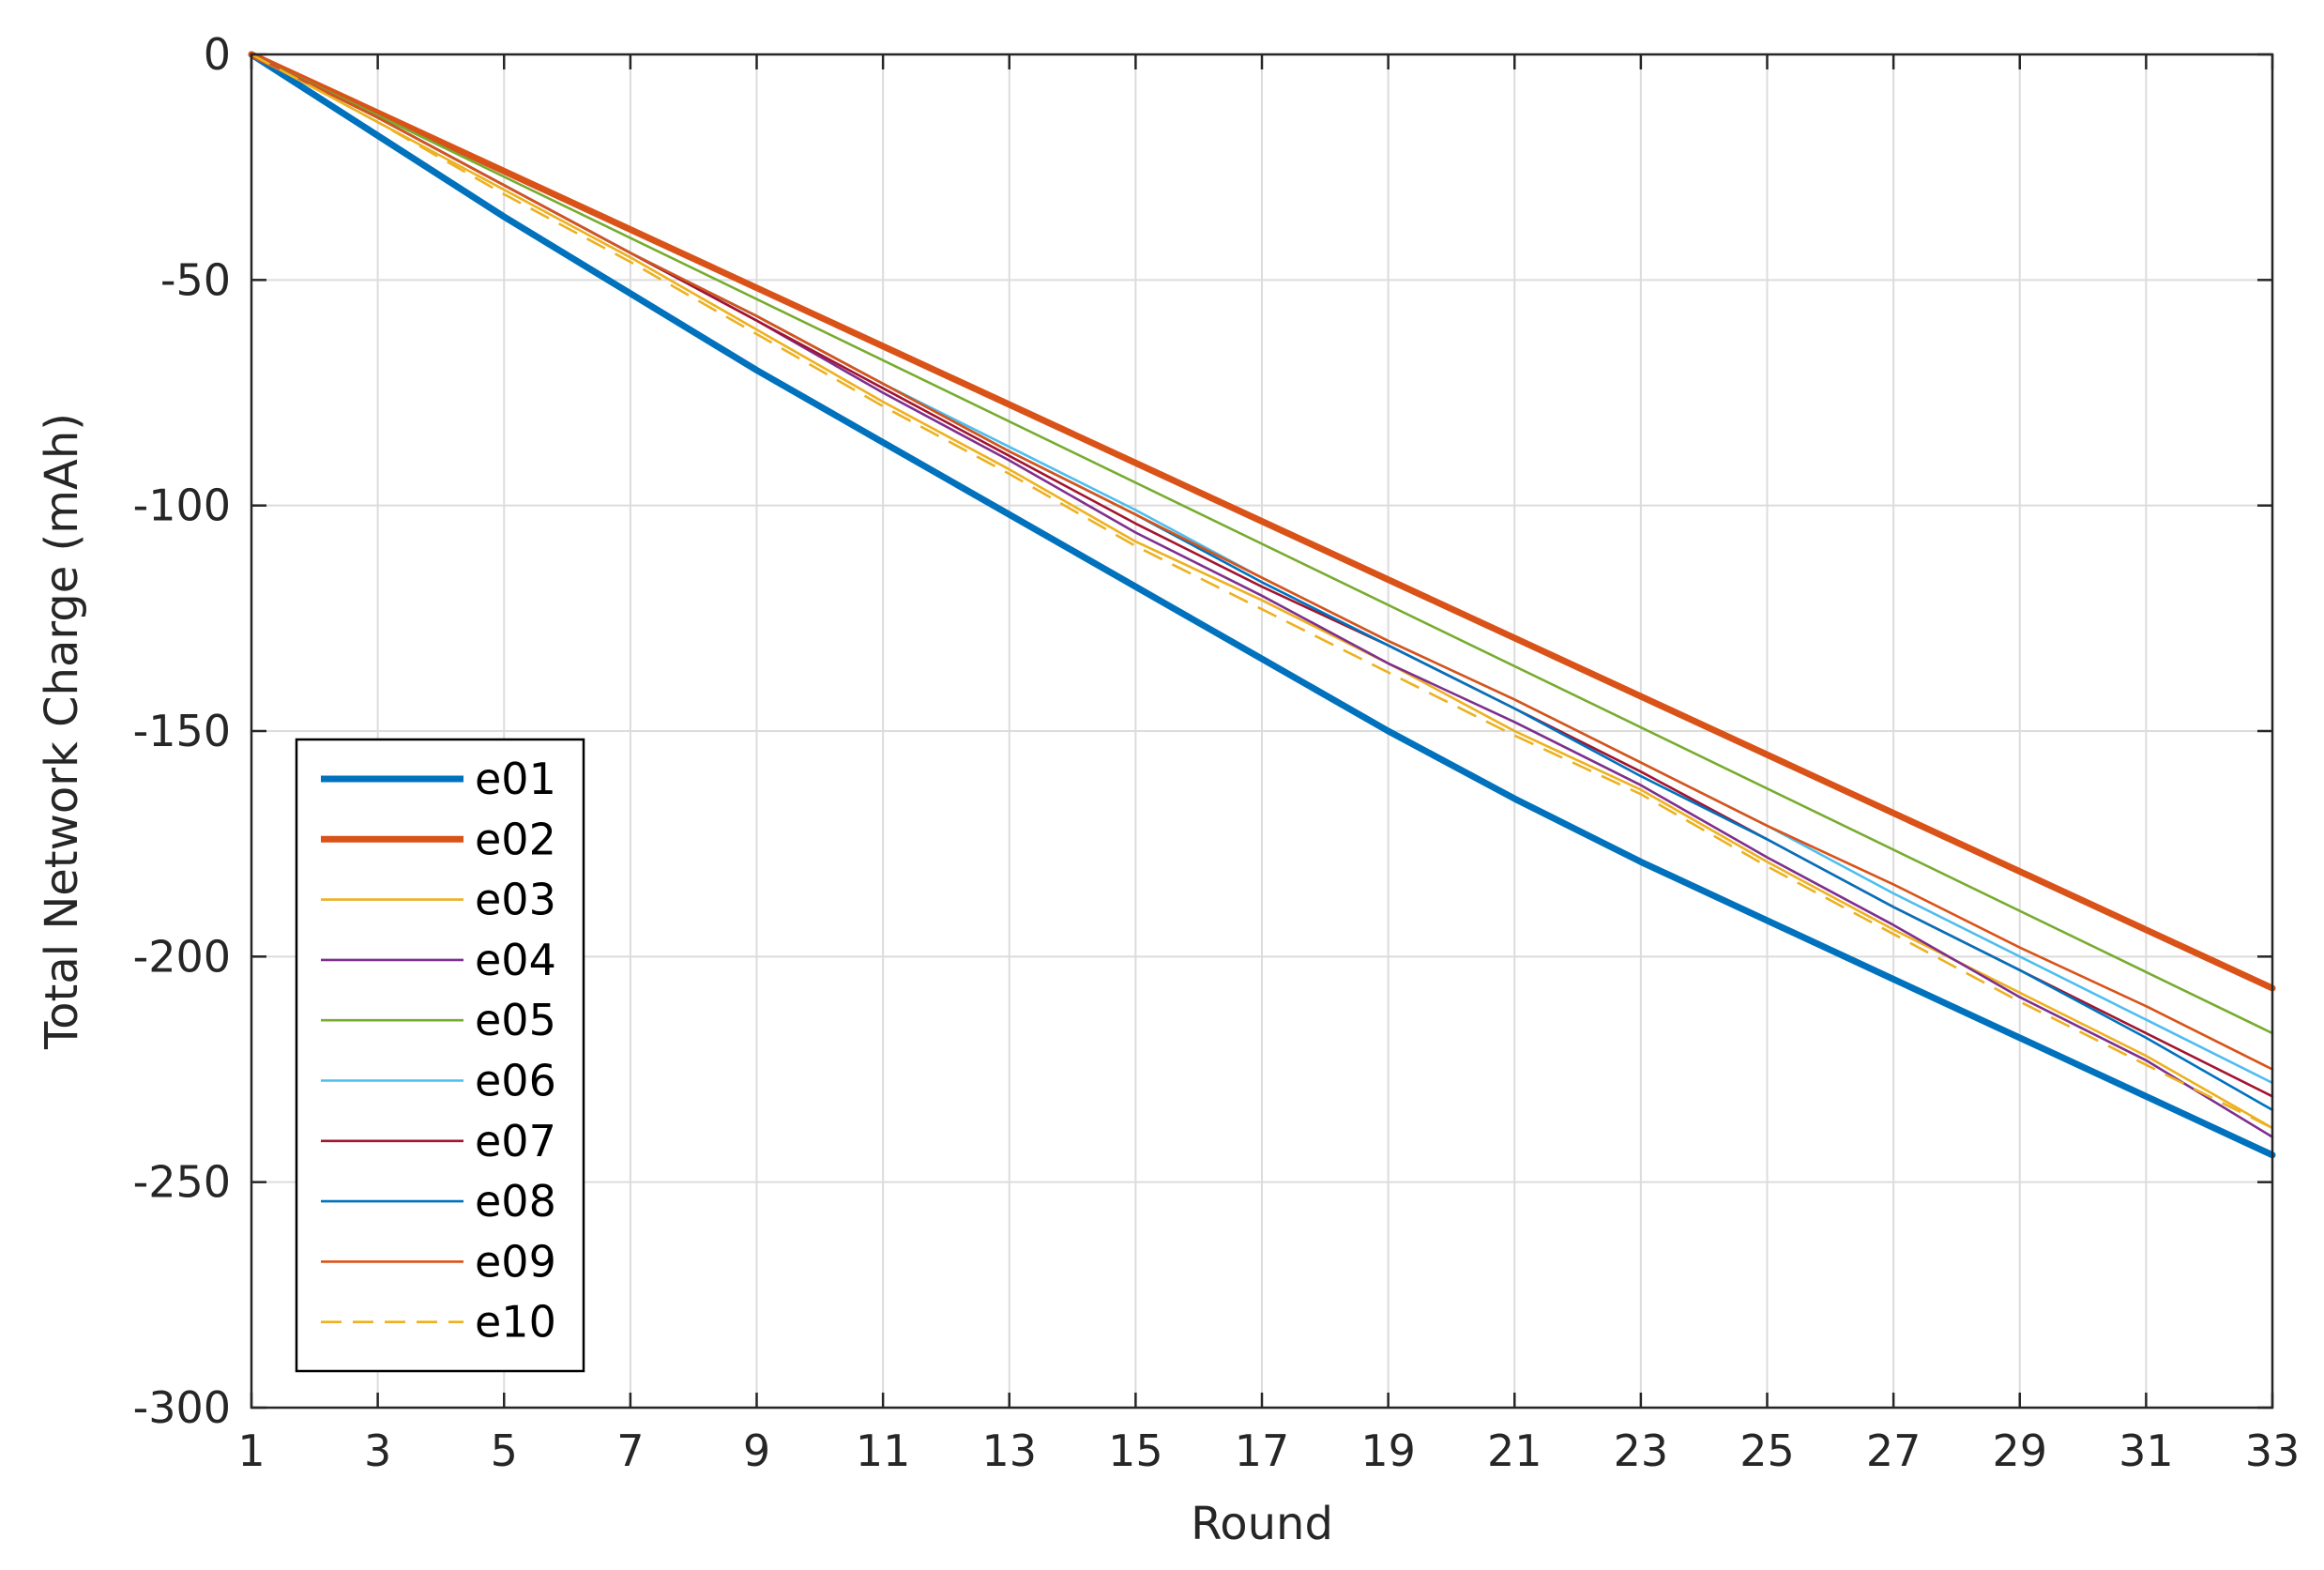  Describe the element at coordinates (515, 1081) in the screenshot. I see `legend-label-e06: e06` at that location.